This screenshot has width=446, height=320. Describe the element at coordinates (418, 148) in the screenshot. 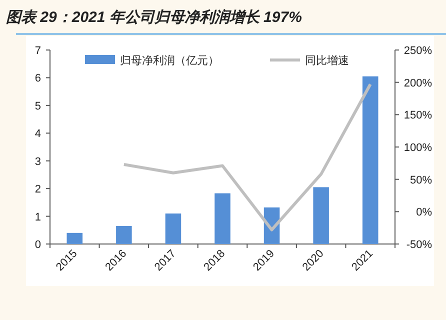

I see `y2-tick-label: 100%` at that location.